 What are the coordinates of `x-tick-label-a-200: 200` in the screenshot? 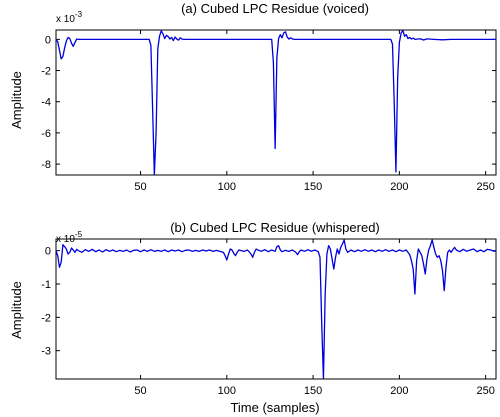 It's located at (399, 187).